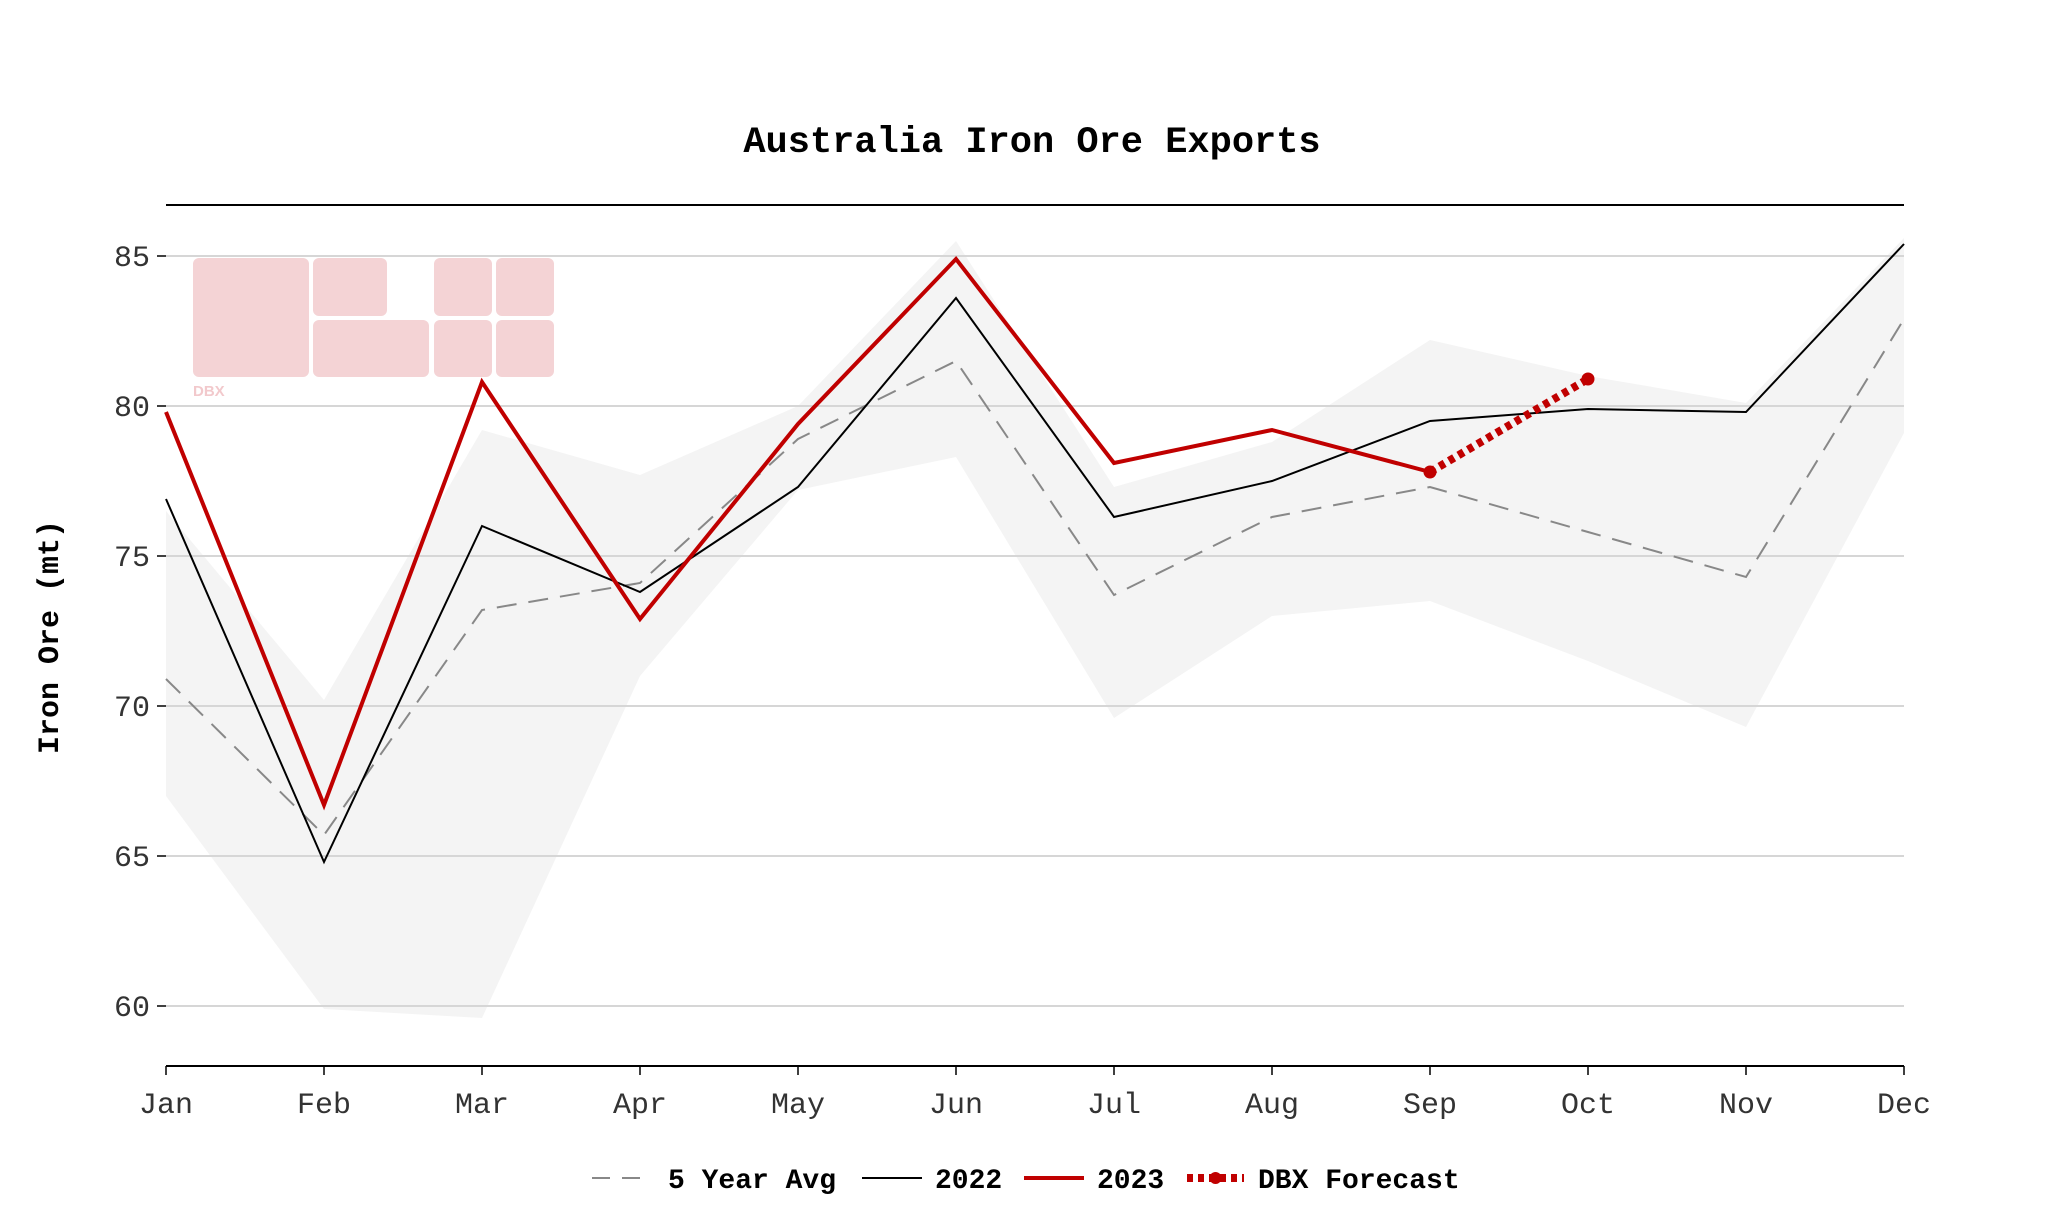  What do you see at coordinates (132, 409) in the screenshot?
I see `y-tick-label-80: 80` at bounding box center [132, 409].